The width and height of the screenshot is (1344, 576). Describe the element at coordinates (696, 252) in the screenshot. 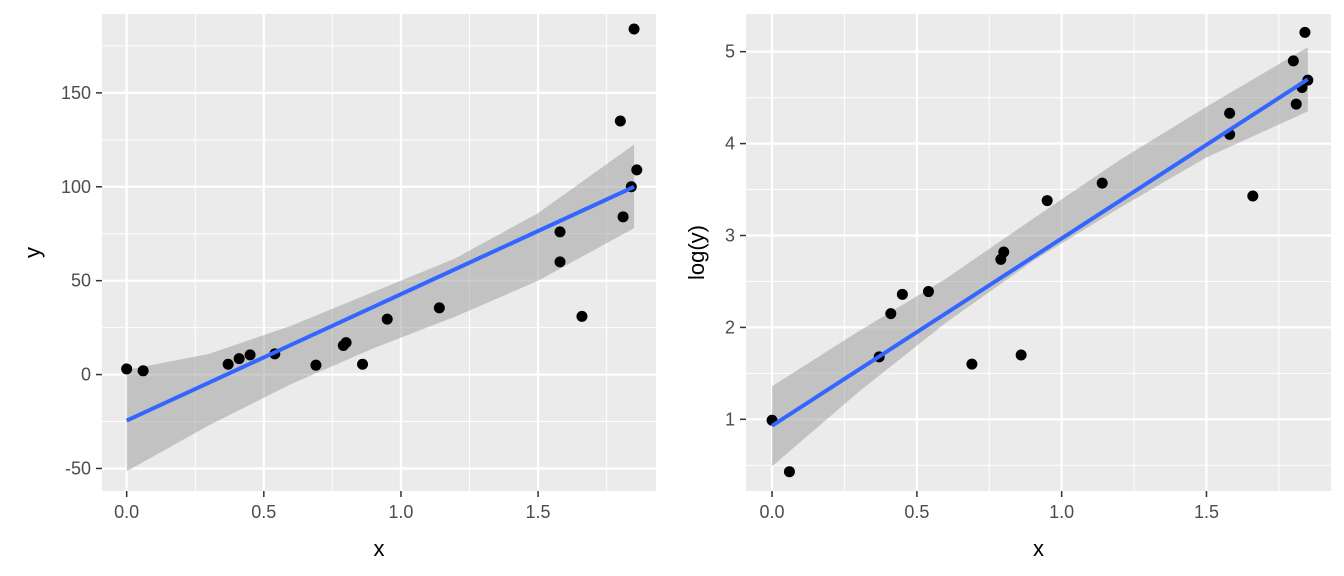

I see `panel-2-y-axis-title: log(y)` at that location.